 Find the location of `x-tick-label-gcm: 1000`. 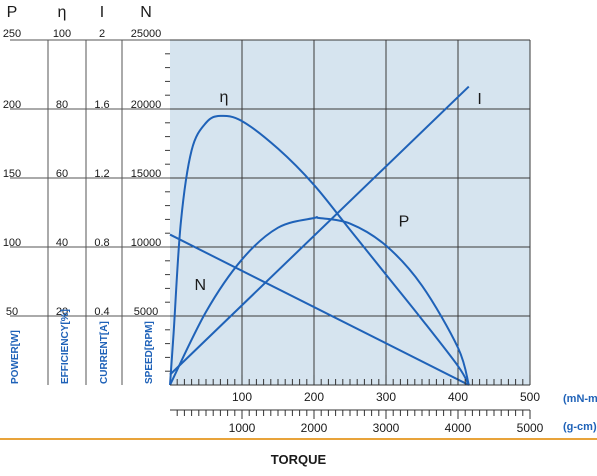

x-tick-label-gcm: 1000 is located at coordinates (242, 428).